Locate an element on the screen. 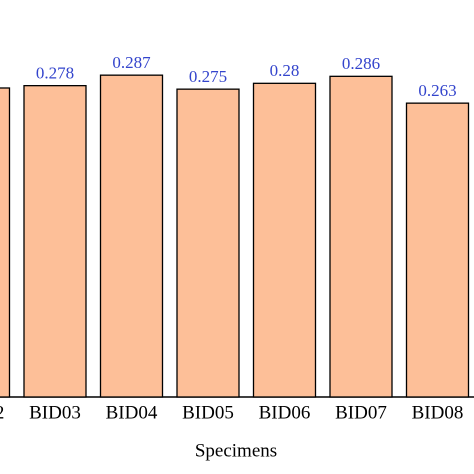 The width and height of the screenshot is (474, 474). x-tick-label: BID03 is located at coordinates (55, 412).